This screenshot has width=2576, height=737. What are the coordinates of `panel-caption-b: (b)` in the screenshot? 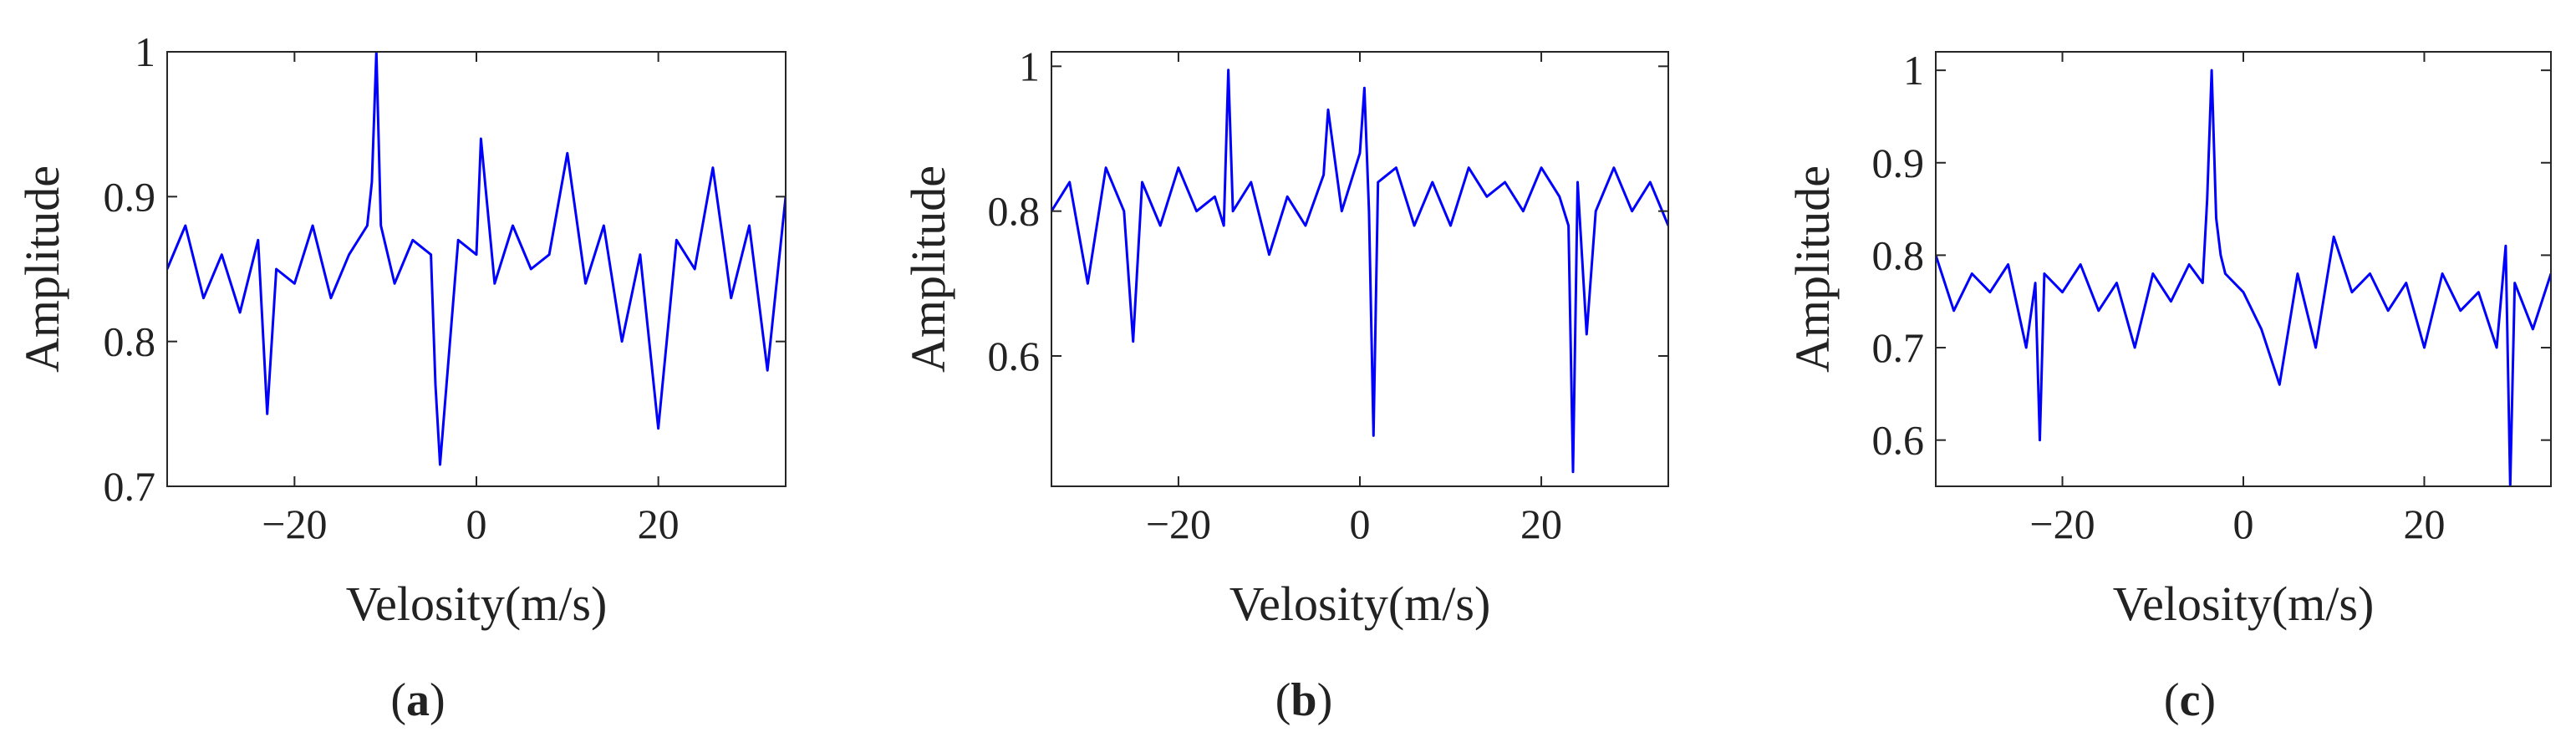 It's located at (1303, 700).